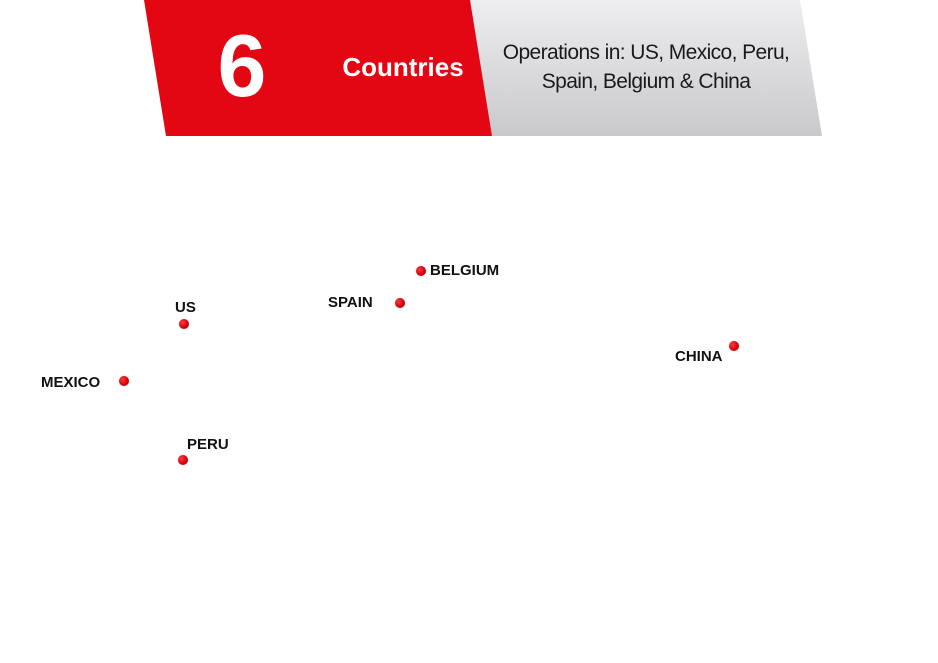 The height and width of the screenshot is (663, 938). Describe the element at coordinates (318, 68) in the screenshot. I see `count-panel-shape` at that location.